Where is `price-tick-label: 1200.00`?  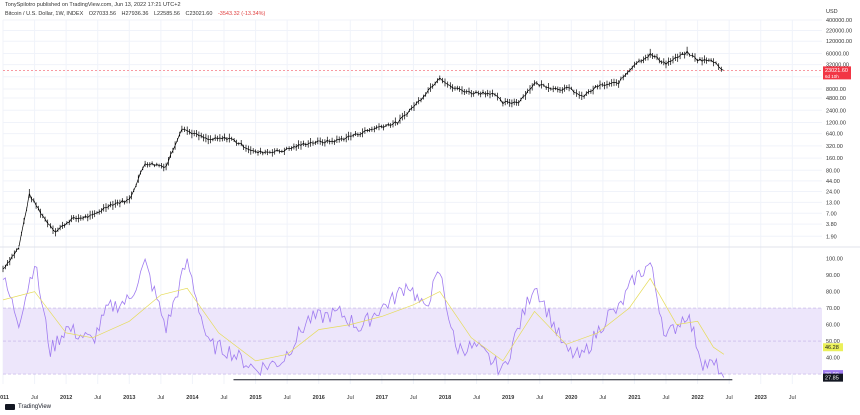 price-tick-label: 1200.00 is located at coordinates (836, 124).